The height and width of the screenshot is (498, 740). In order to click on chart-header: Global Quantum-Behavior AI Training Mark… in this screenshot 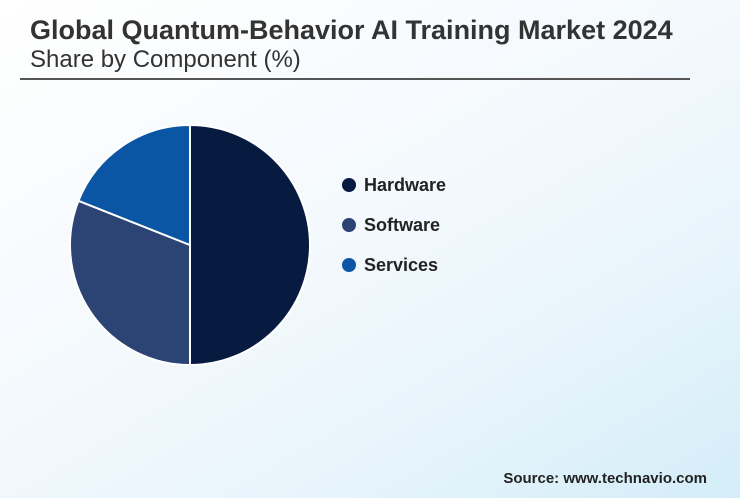, I will do `click(351, 44)`.